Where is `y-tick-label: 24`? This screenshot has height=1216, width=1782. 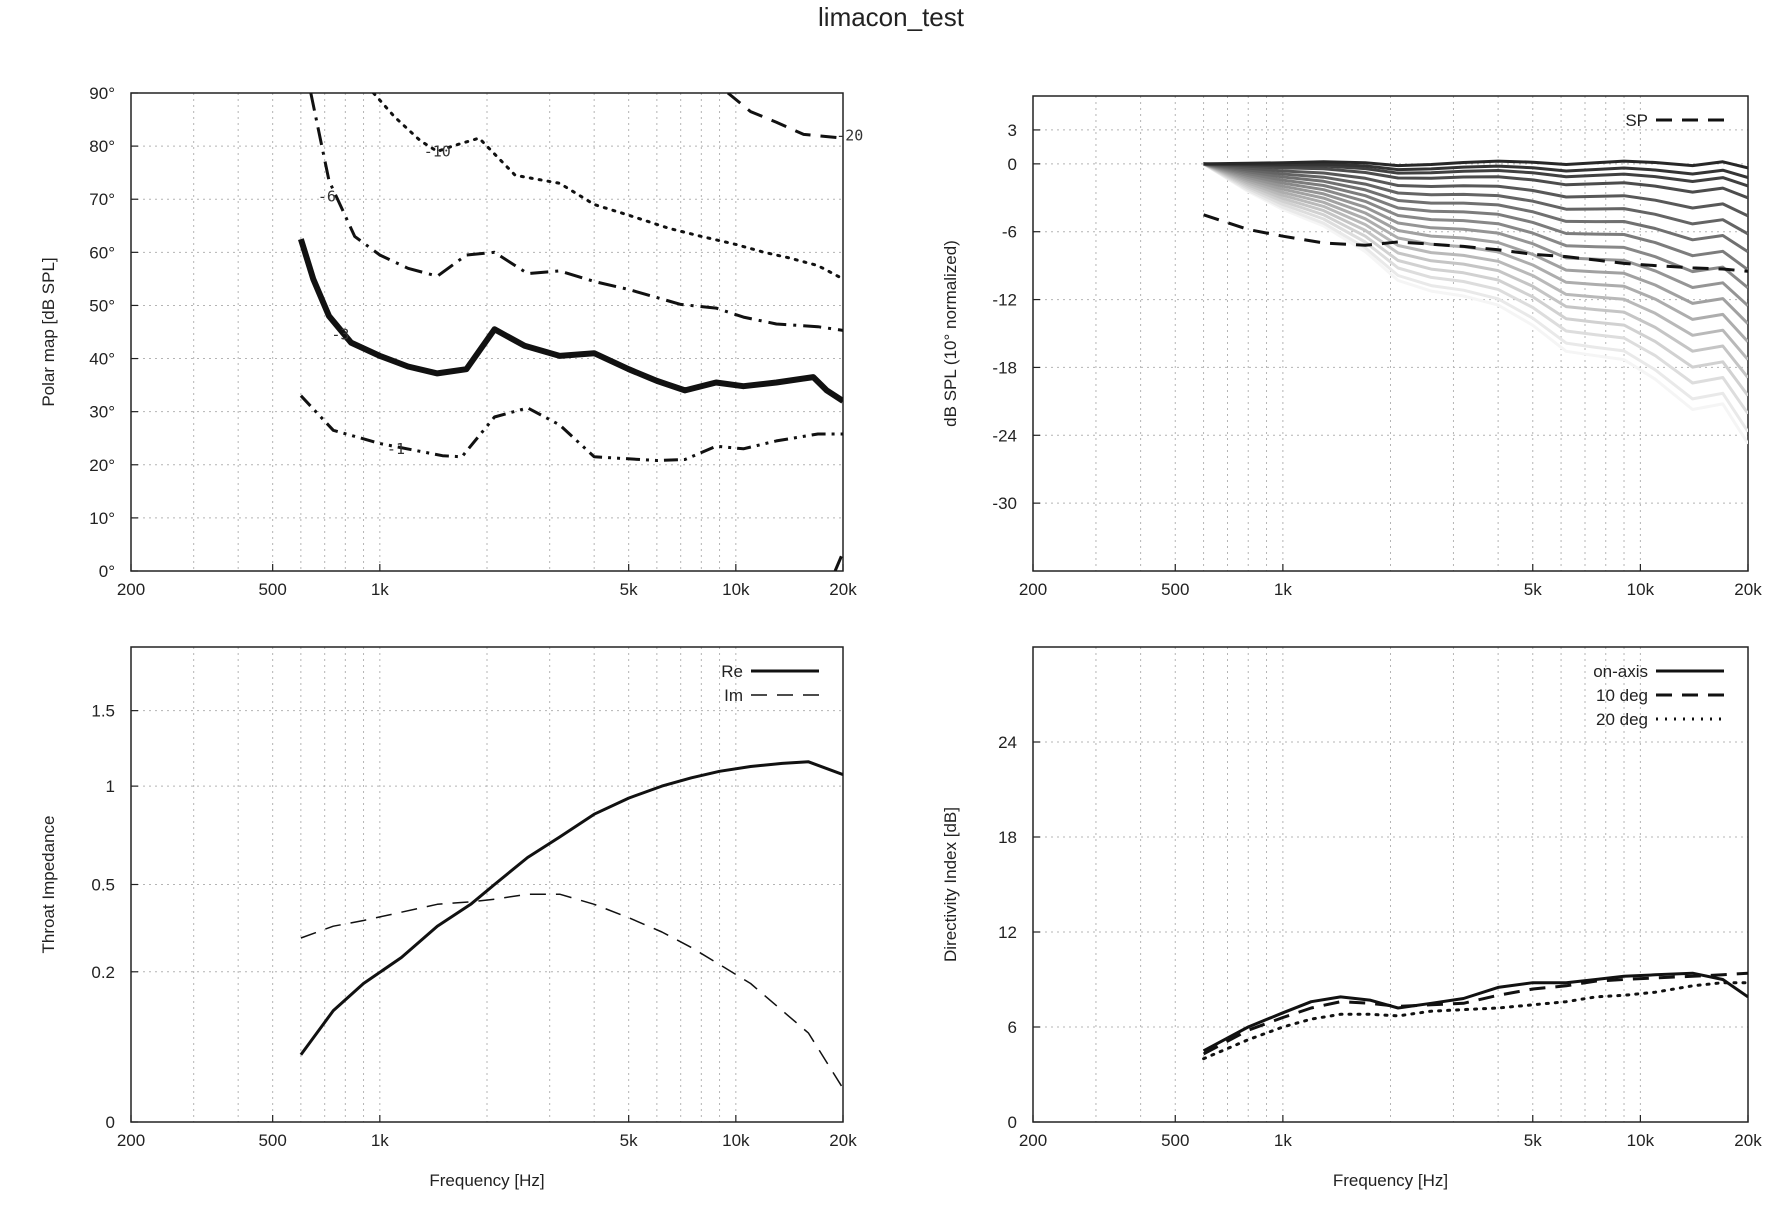 y-tick-label: 24 is located at coordinates (1007, 742).